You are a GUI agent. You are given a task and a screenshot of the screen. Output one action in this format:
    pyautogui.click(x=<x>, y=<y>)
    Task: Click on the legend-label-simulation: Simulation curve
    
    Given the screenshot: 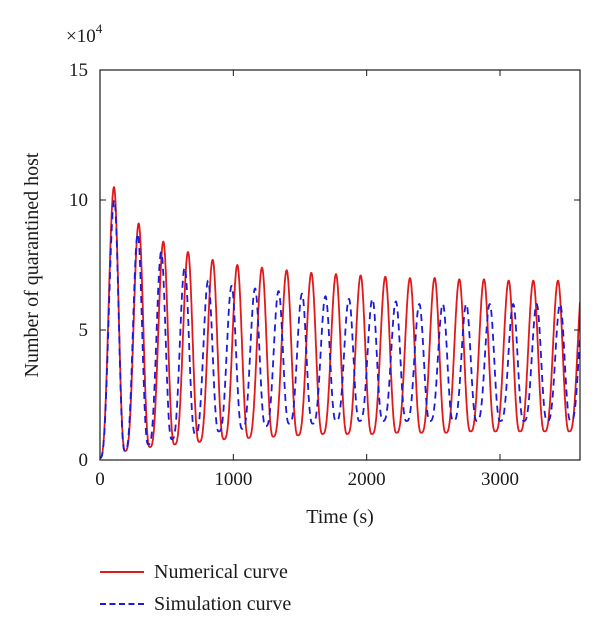 What is the action you would take?
    pyautogui.click(x=223, y=603)
    